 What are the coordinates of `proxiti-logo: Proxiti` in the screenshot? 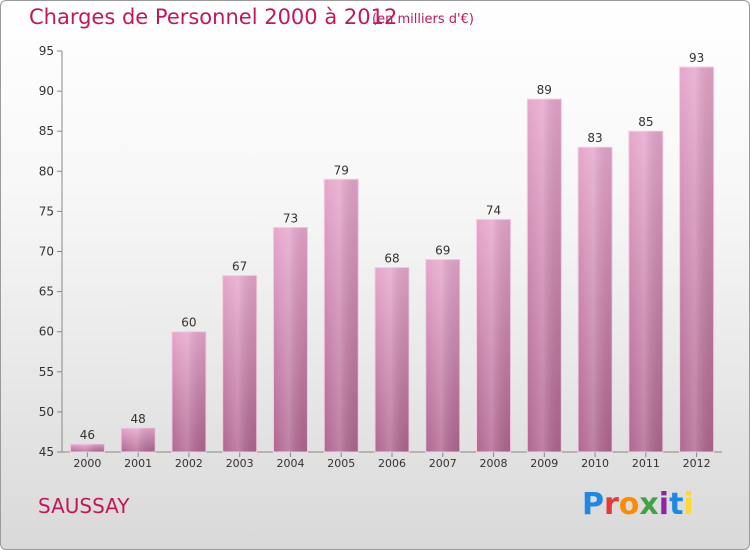 It's located at (638, 504).